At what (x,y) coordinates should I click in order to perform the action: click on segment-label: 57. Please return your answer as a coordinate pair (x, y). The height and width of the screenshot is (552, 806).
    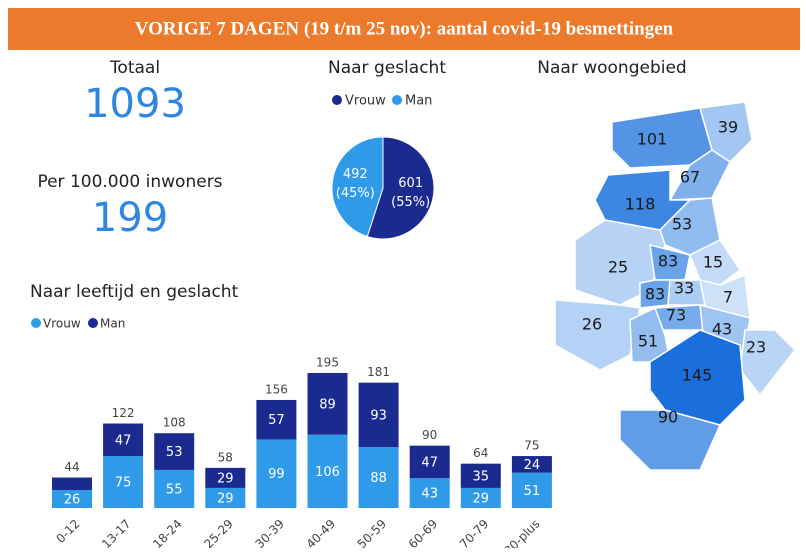
    Looking at the image, I should click on (276, 420).